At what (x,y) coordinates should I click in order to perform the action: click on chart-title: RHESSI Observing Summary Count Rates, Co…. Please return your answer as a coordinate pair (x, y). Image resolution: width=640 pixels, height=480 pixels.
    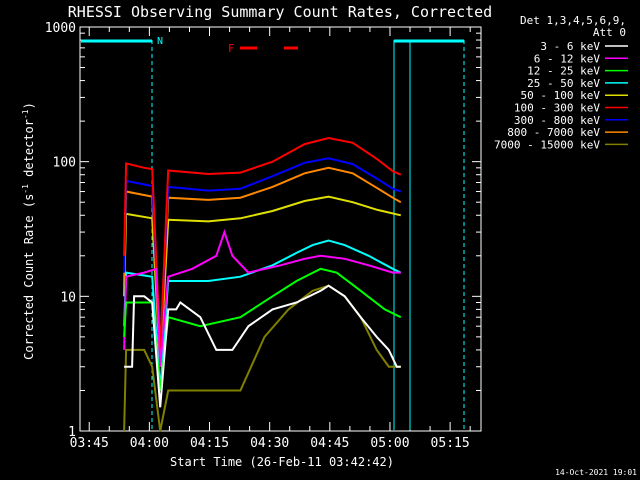
    Looking at the image, I should click on (280, 12).